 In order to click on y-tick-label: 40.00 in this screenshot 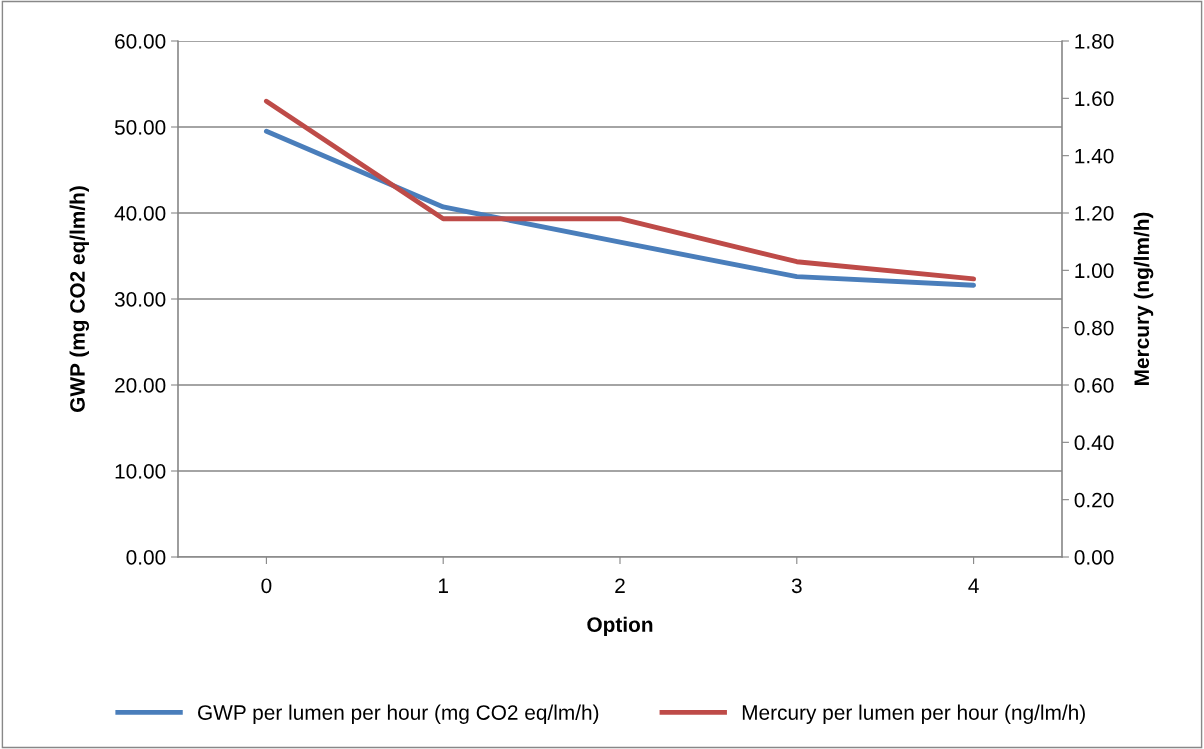, I will do `click(140, 213)`.